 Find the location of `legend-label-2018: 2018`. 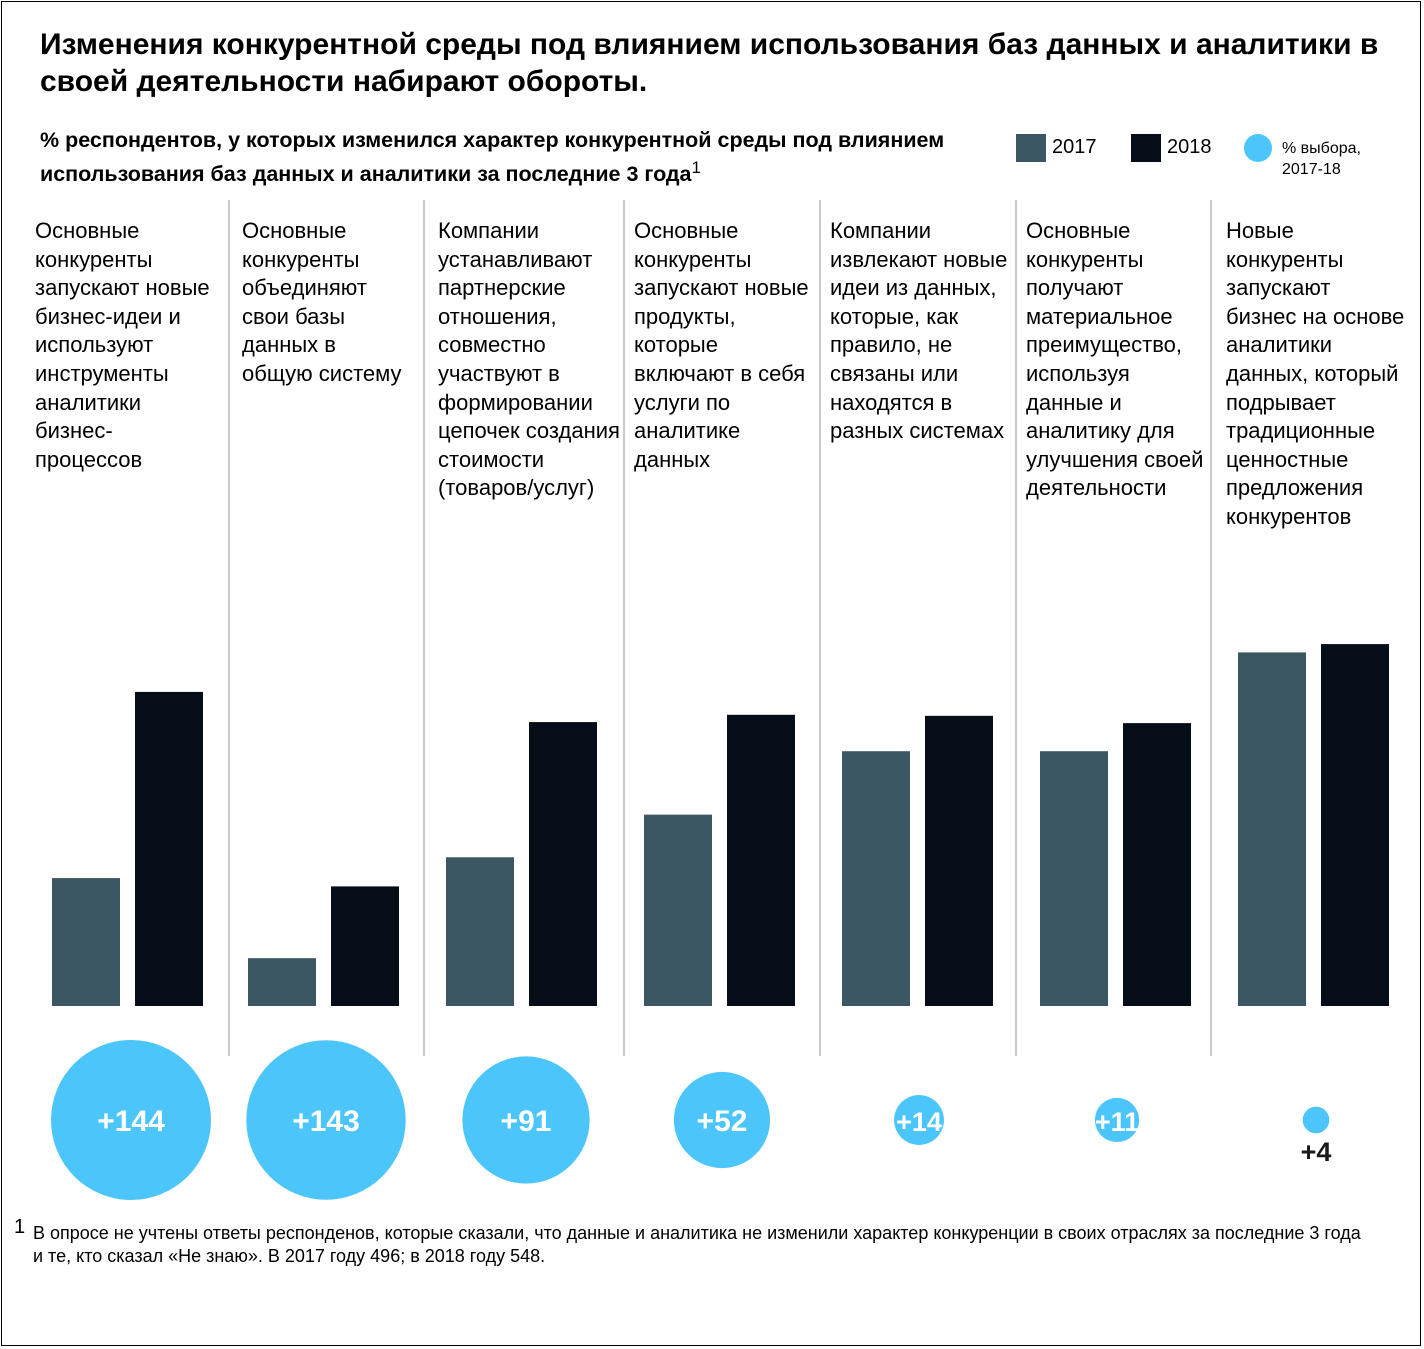

legend-label-2018: 2018 is located at coordinates (1189, 147).